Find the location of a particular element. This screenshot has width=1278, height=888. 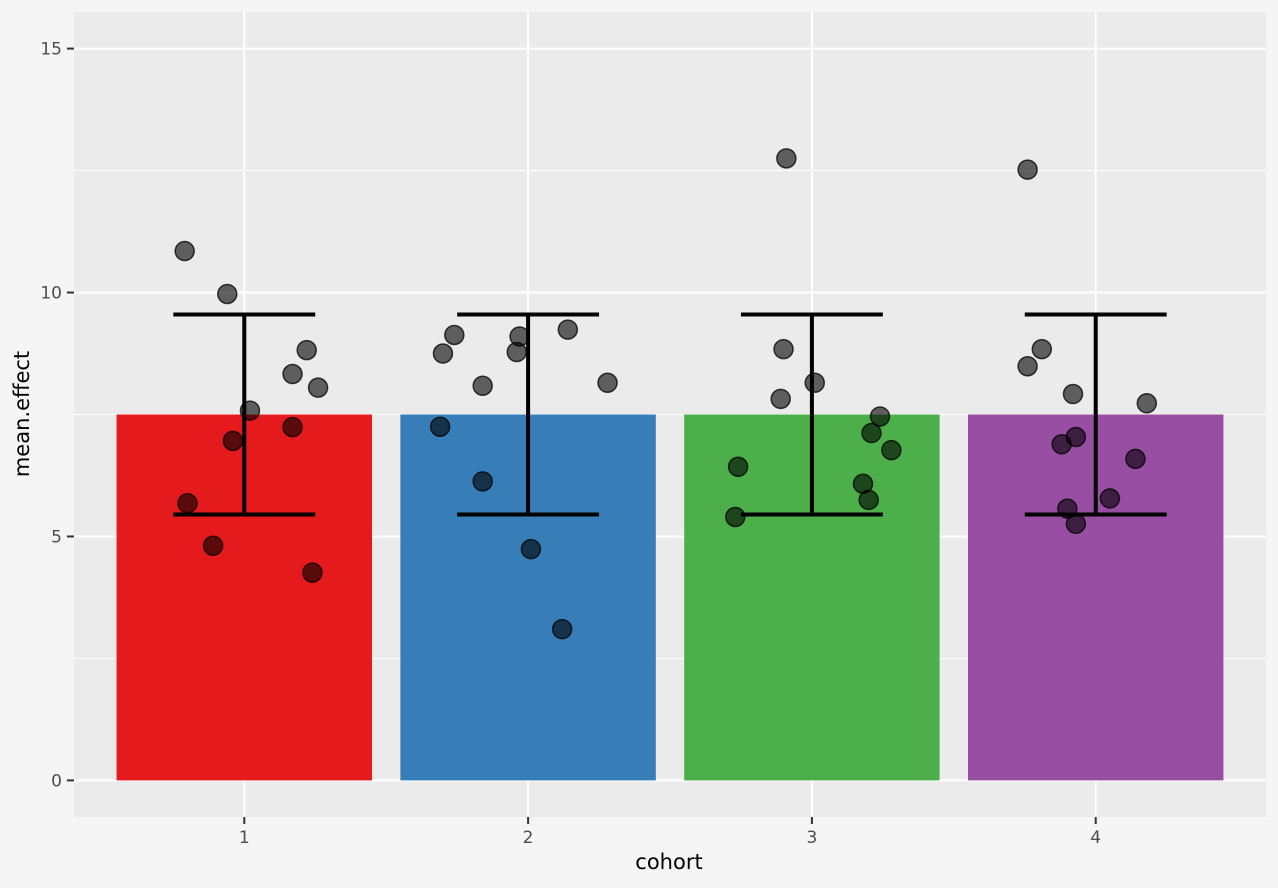

y-tick-label: 5 is located at coordinates (56, 537).